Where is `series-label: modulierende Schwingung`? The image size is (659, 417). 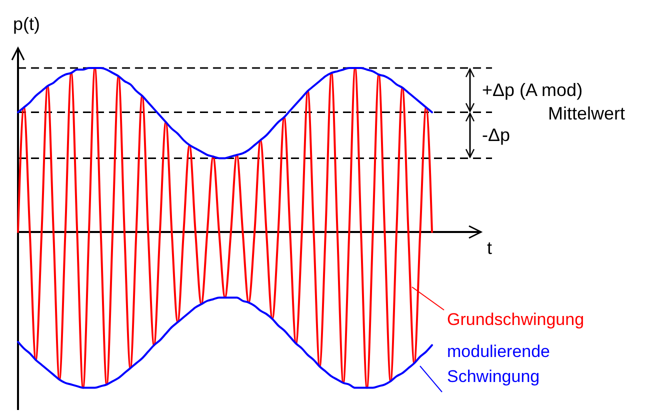 series-label: modulierende Schwingung is located at coordinates (498, 364).